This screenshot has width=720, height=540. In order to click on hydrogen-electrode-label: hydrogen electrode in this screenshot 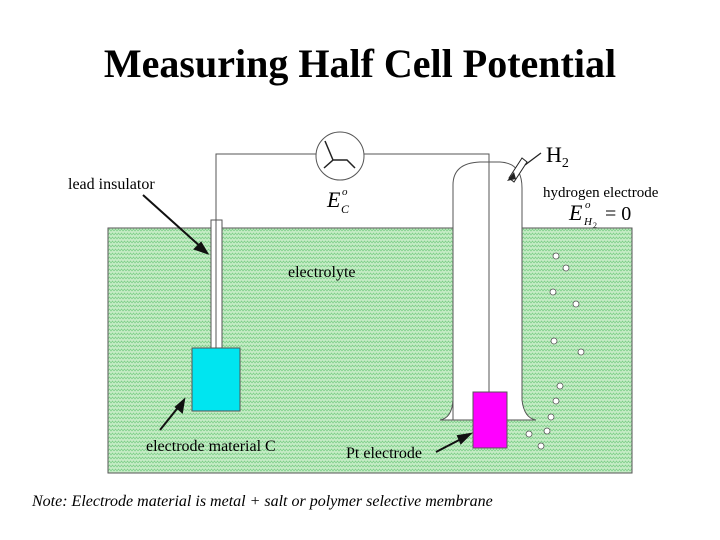, I will do `click(601, 193)`.